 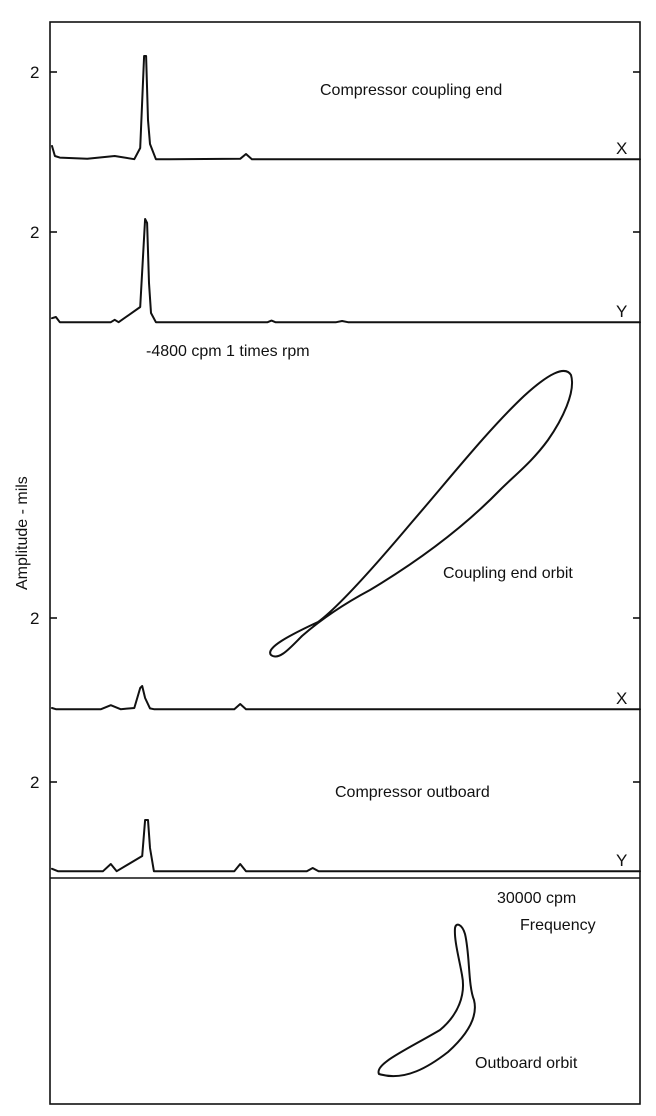 What do you see at coordinates (526, 1063) in the screenshot?
I see `orbit-title-outboard: Outboard orbit` at bounding box center [526, 1063].